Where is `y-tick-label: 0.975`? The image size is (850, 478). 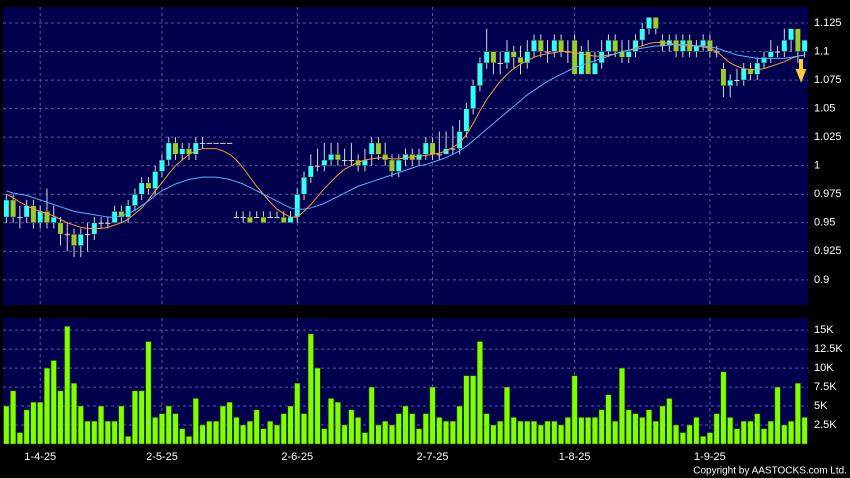 y-tick-label: 0.975 is located at coordinates (828, 194).